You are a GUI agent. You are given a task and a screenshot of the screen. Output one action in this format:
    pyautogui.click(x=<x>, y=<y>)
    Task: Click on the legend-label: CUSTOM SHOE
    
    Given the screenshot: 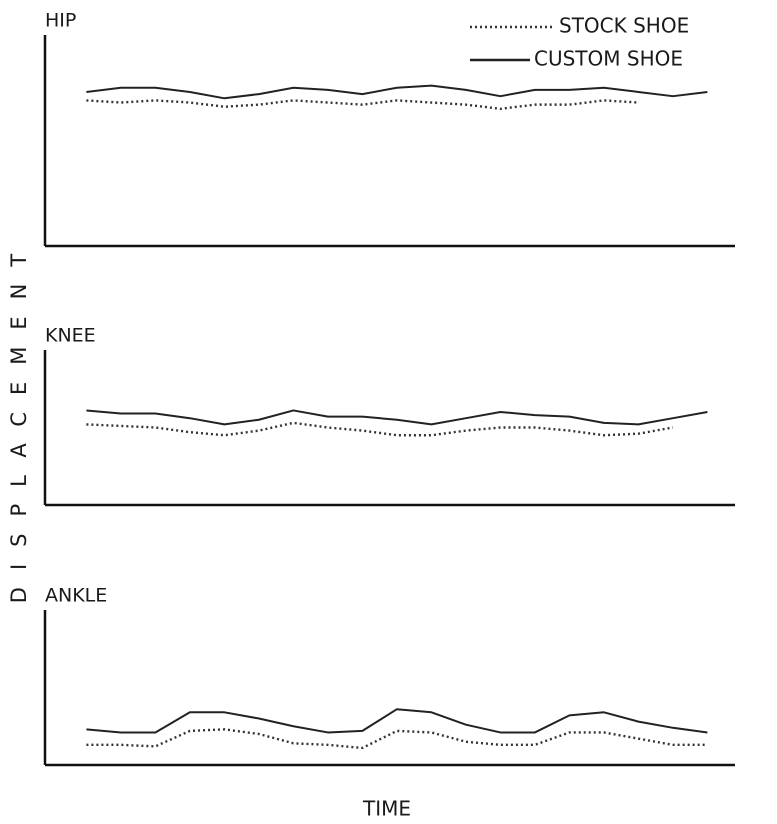 What is the action you would take?
    pyautogui.click(x=608, y=59)
    